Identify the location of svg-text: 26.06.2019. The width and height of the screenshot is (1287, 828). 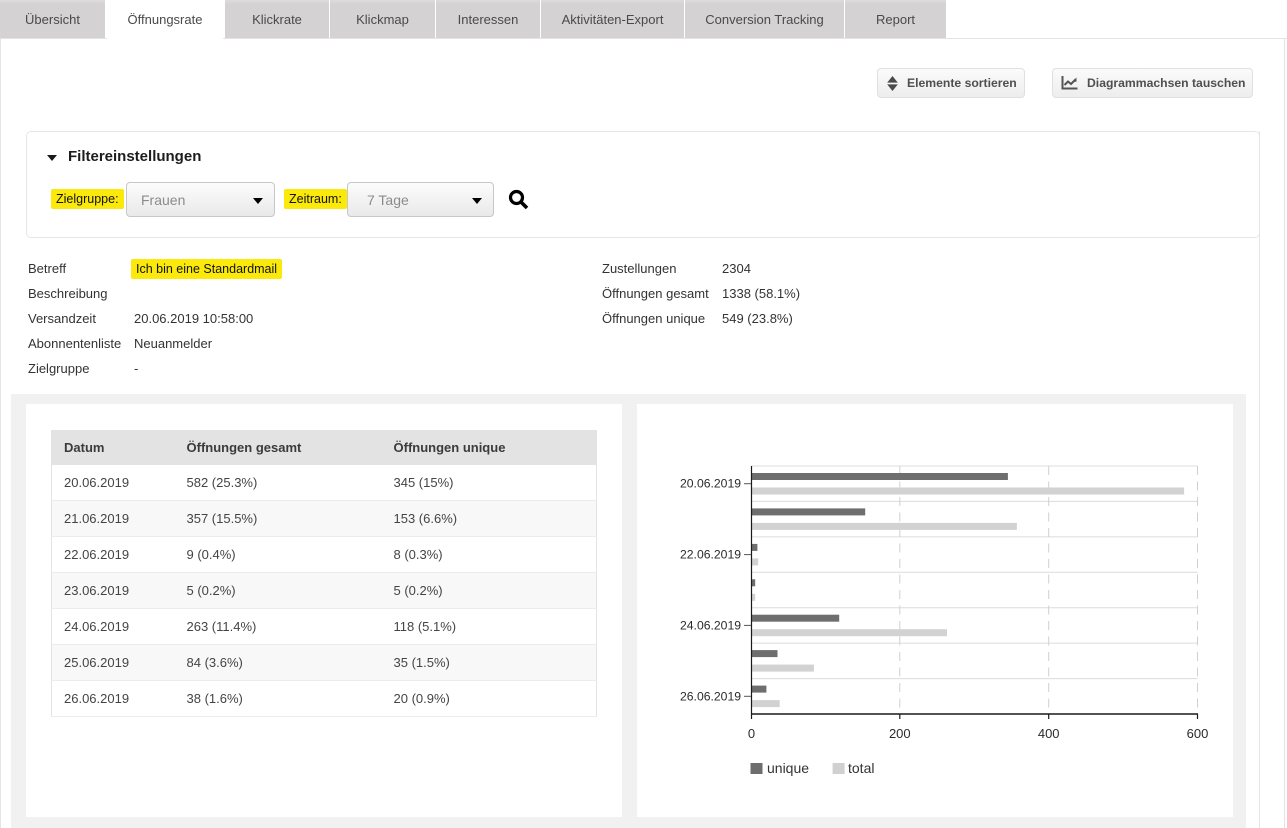
(710, 696).